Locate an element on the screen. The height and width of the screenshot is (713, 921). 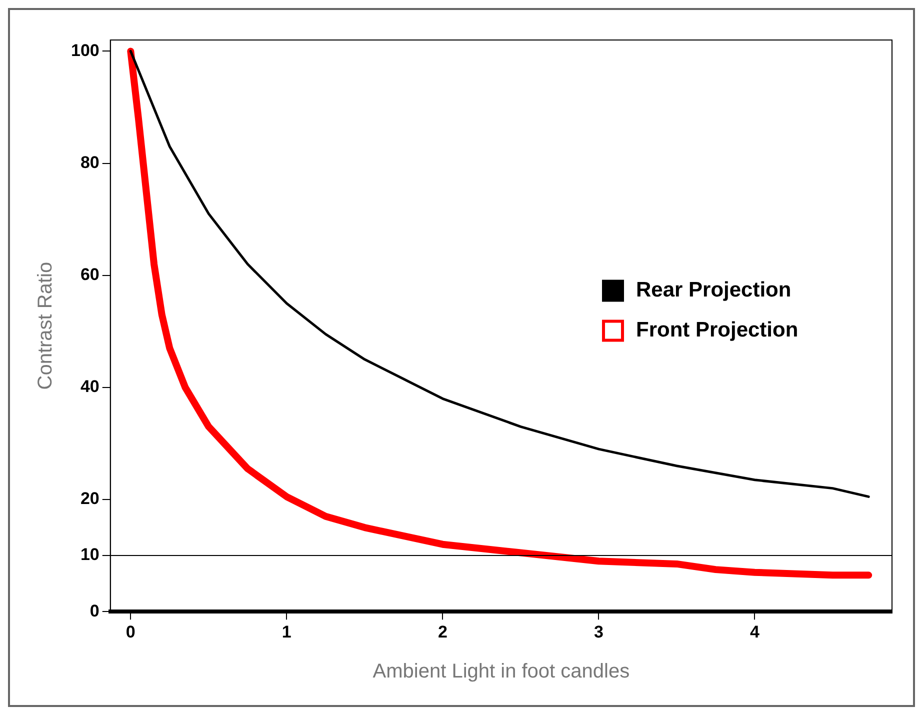
y-tick-label: 10 is located at coordinates (90, 554).